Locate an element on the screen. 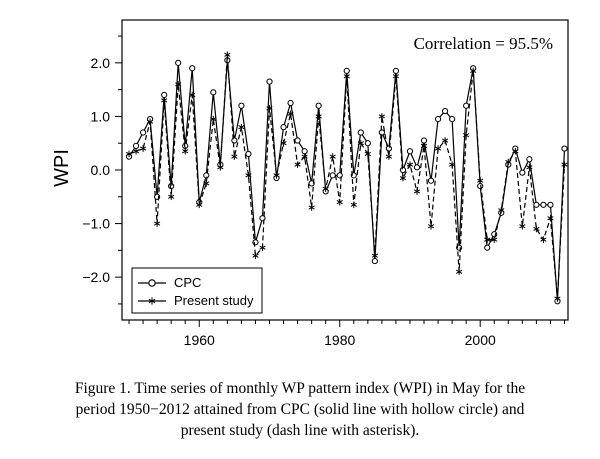 The height and width of the screenshot is (459, 600). x-tick-label: 1960 is located at coordinates (199, 340).